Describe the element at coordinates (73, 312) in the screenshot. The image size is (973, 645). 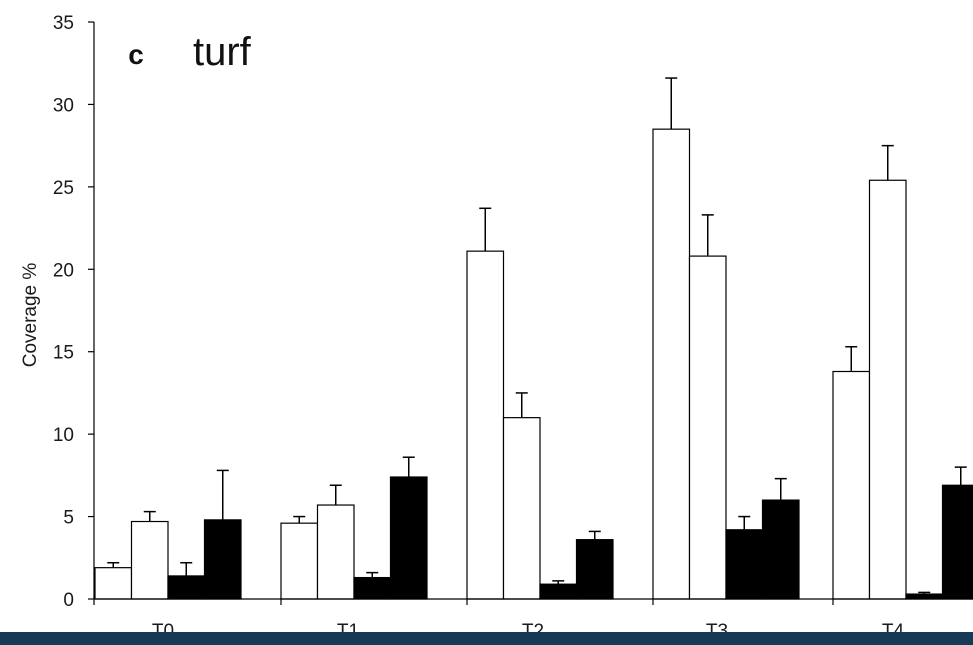
I see `y-axis-ticks: 0 5 10 15 20 25 30 35` at that location.